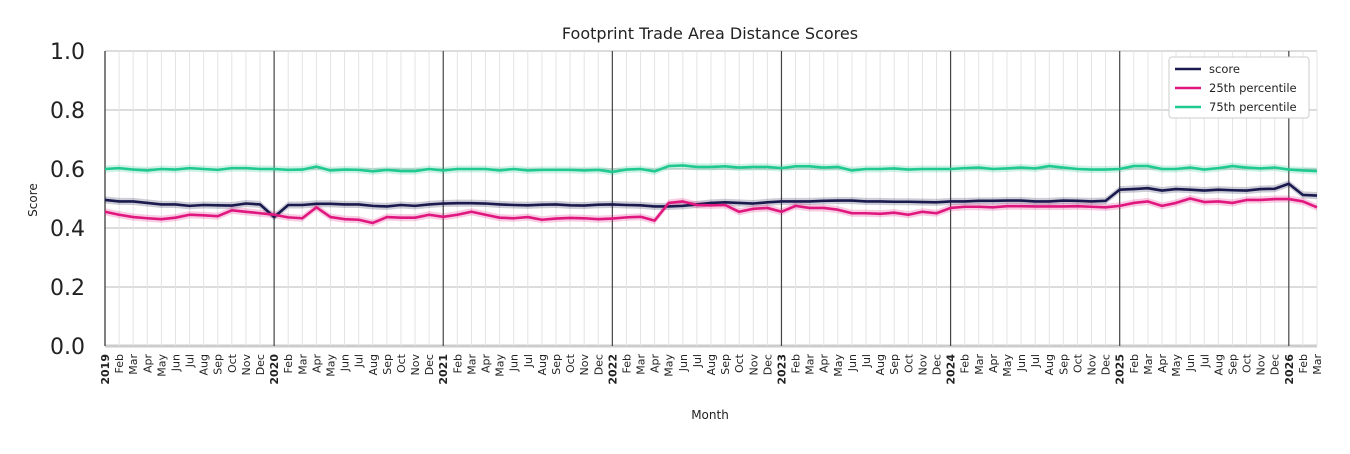 The width and height of the screenshot is (1350, 454). I want to click on series-line-score, so click(711, 200).